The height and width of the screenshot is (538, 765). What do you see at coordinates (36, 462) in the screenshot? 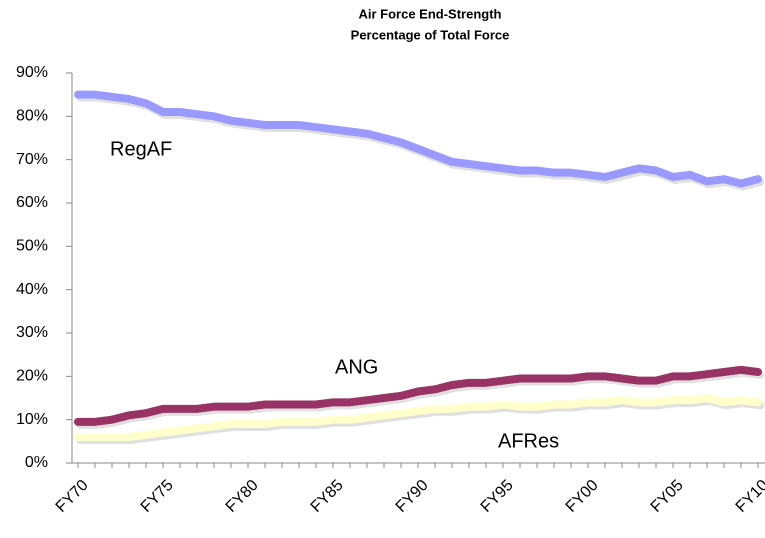
I see `y-tick-label: 0%` at bounding box center [36, 462].